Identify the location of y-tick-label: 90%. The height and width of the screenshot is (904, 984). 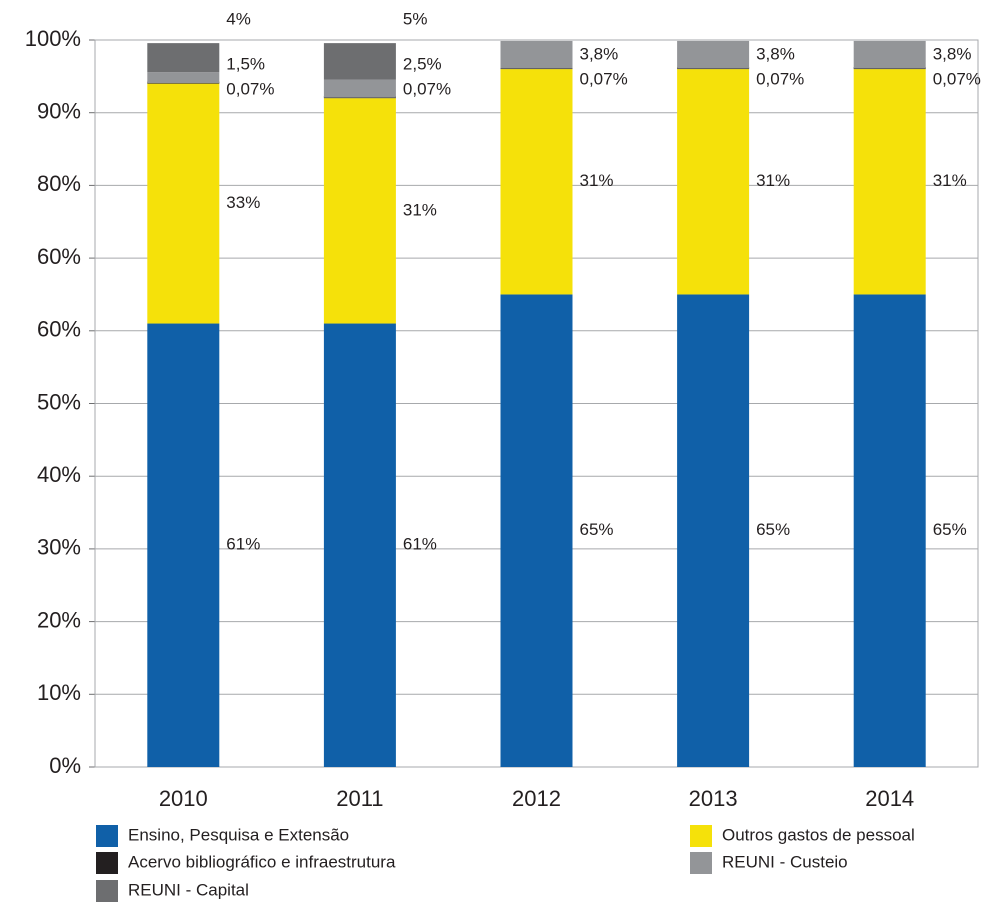
(59, 111).